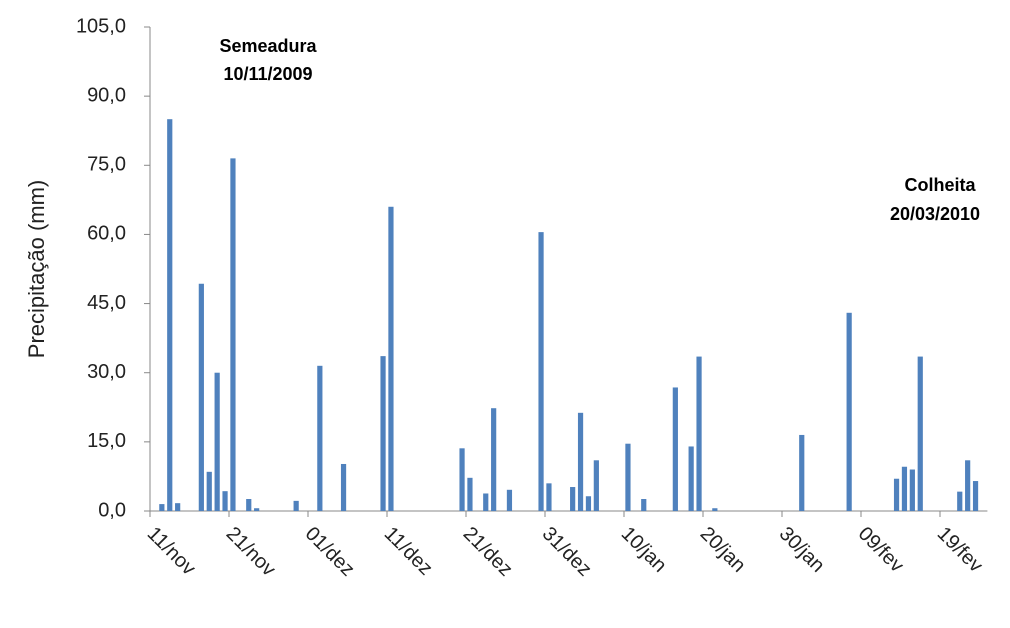  What do you see at coordinates (171, 551) in the screenshot?
I see `x-tick-label: 11/nov` at bounding box center [171, 551].